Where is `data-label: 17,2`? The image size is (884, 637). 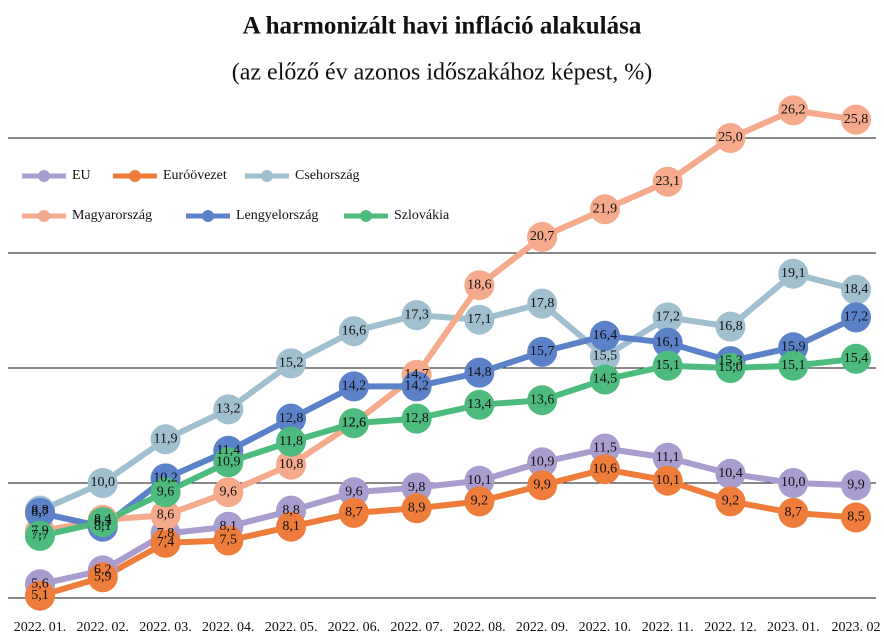 data-label: 17,2 is located at coordinates (667, 317).